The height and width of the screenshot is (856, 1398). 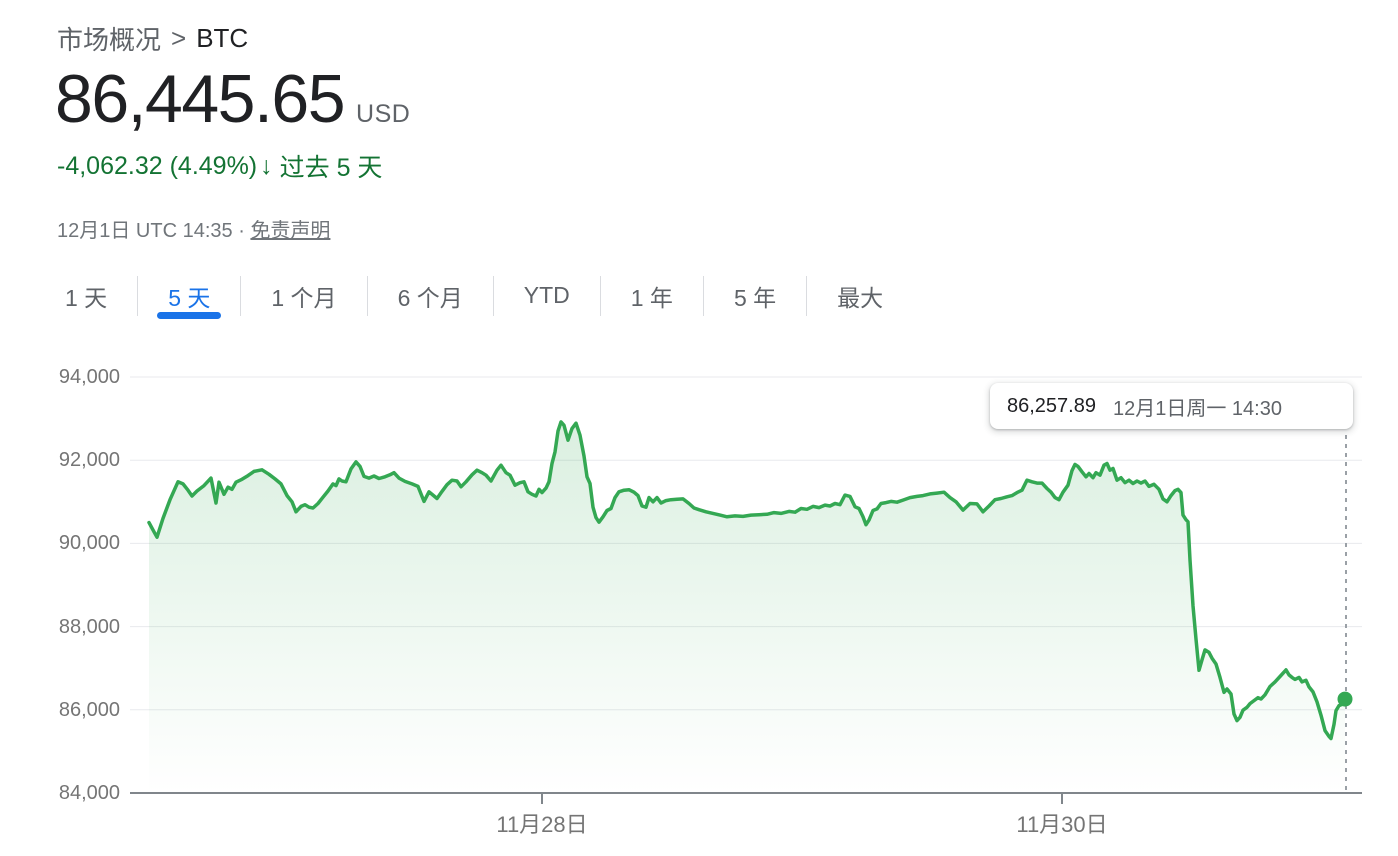 What do you see at coordinates (89, 543) in the screenshot?
I see `y-axis-label: 90,000` at bounding box center [89, 543].